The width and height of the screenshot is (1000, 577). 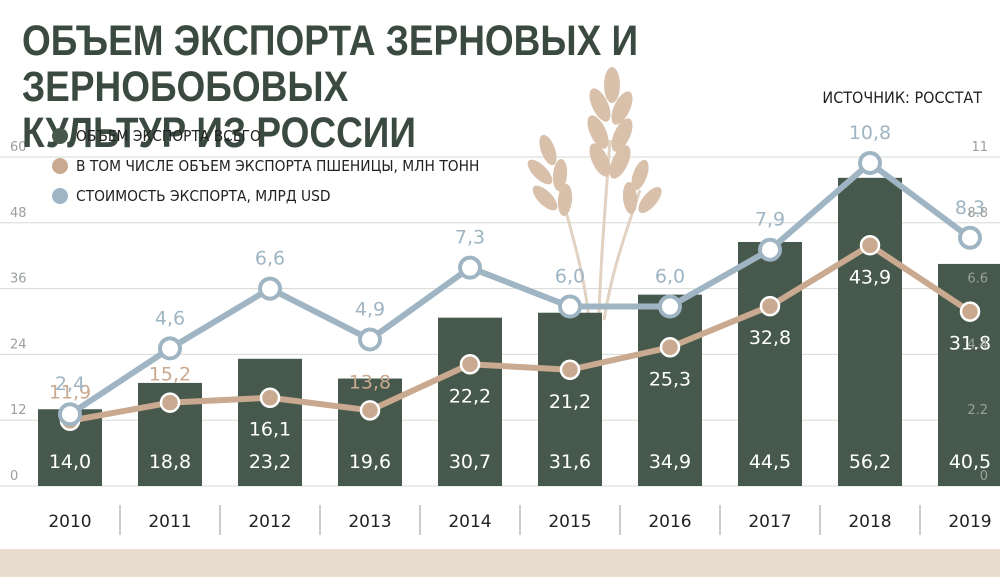 What do you see at coordinates (470, 396) in the screenshot?
I see `wheat-label: 22,2` at bounding box center [470, 396].